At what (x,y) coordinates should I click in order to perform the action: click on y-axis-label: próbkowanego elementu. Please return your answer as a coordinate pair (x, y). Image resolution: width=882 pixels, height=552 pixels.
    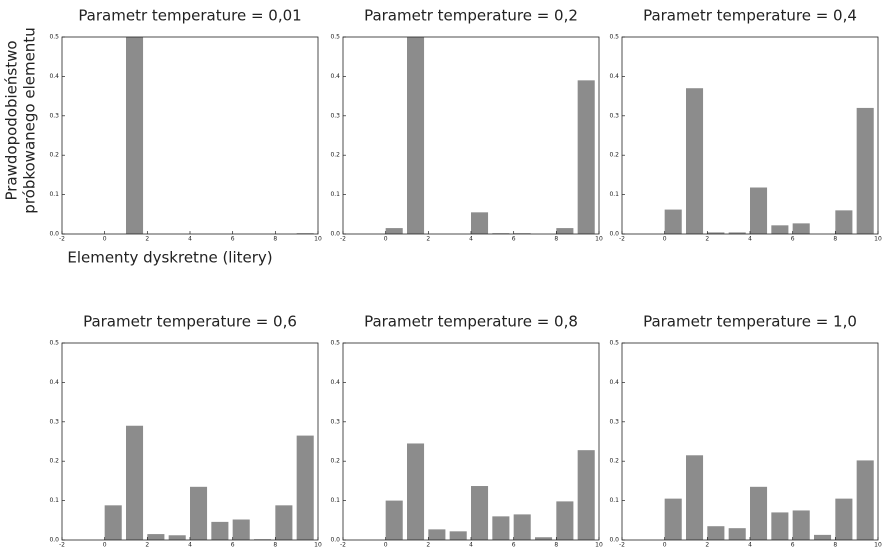
    Looking at the image, I should click on (30, 120).